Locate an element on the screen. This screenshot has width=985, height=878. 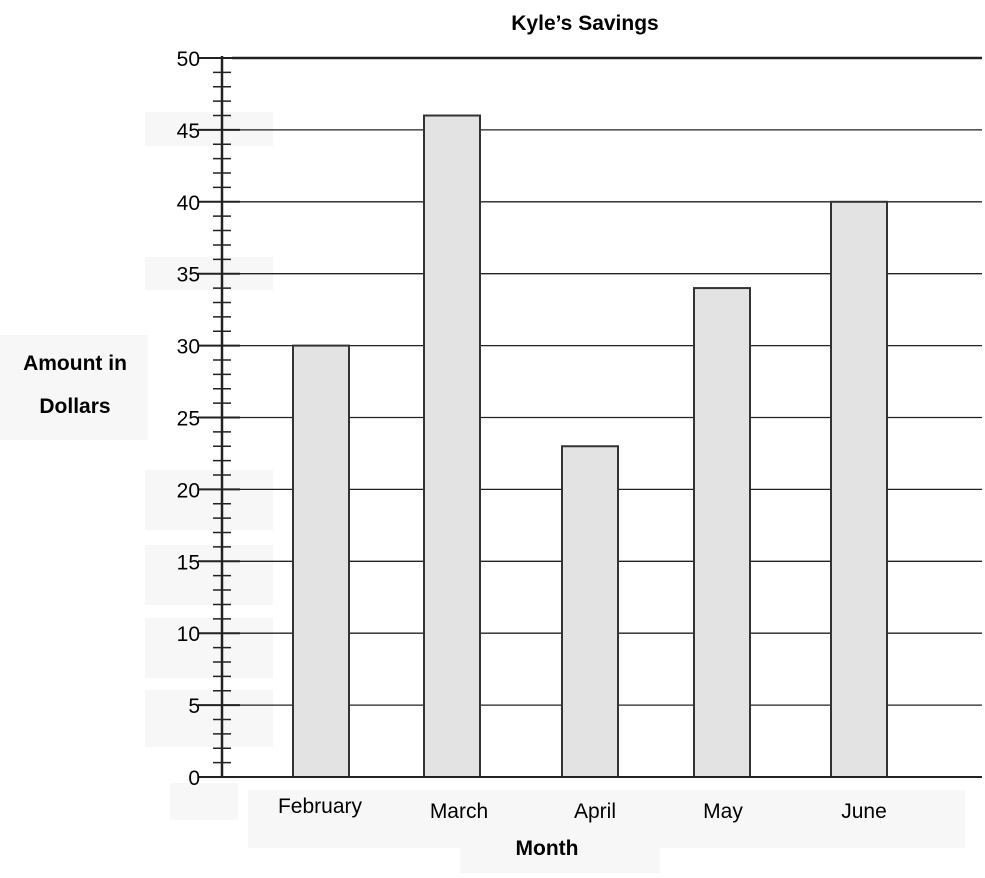
x-tick-label-march: March is located at coordinates (459, 811).